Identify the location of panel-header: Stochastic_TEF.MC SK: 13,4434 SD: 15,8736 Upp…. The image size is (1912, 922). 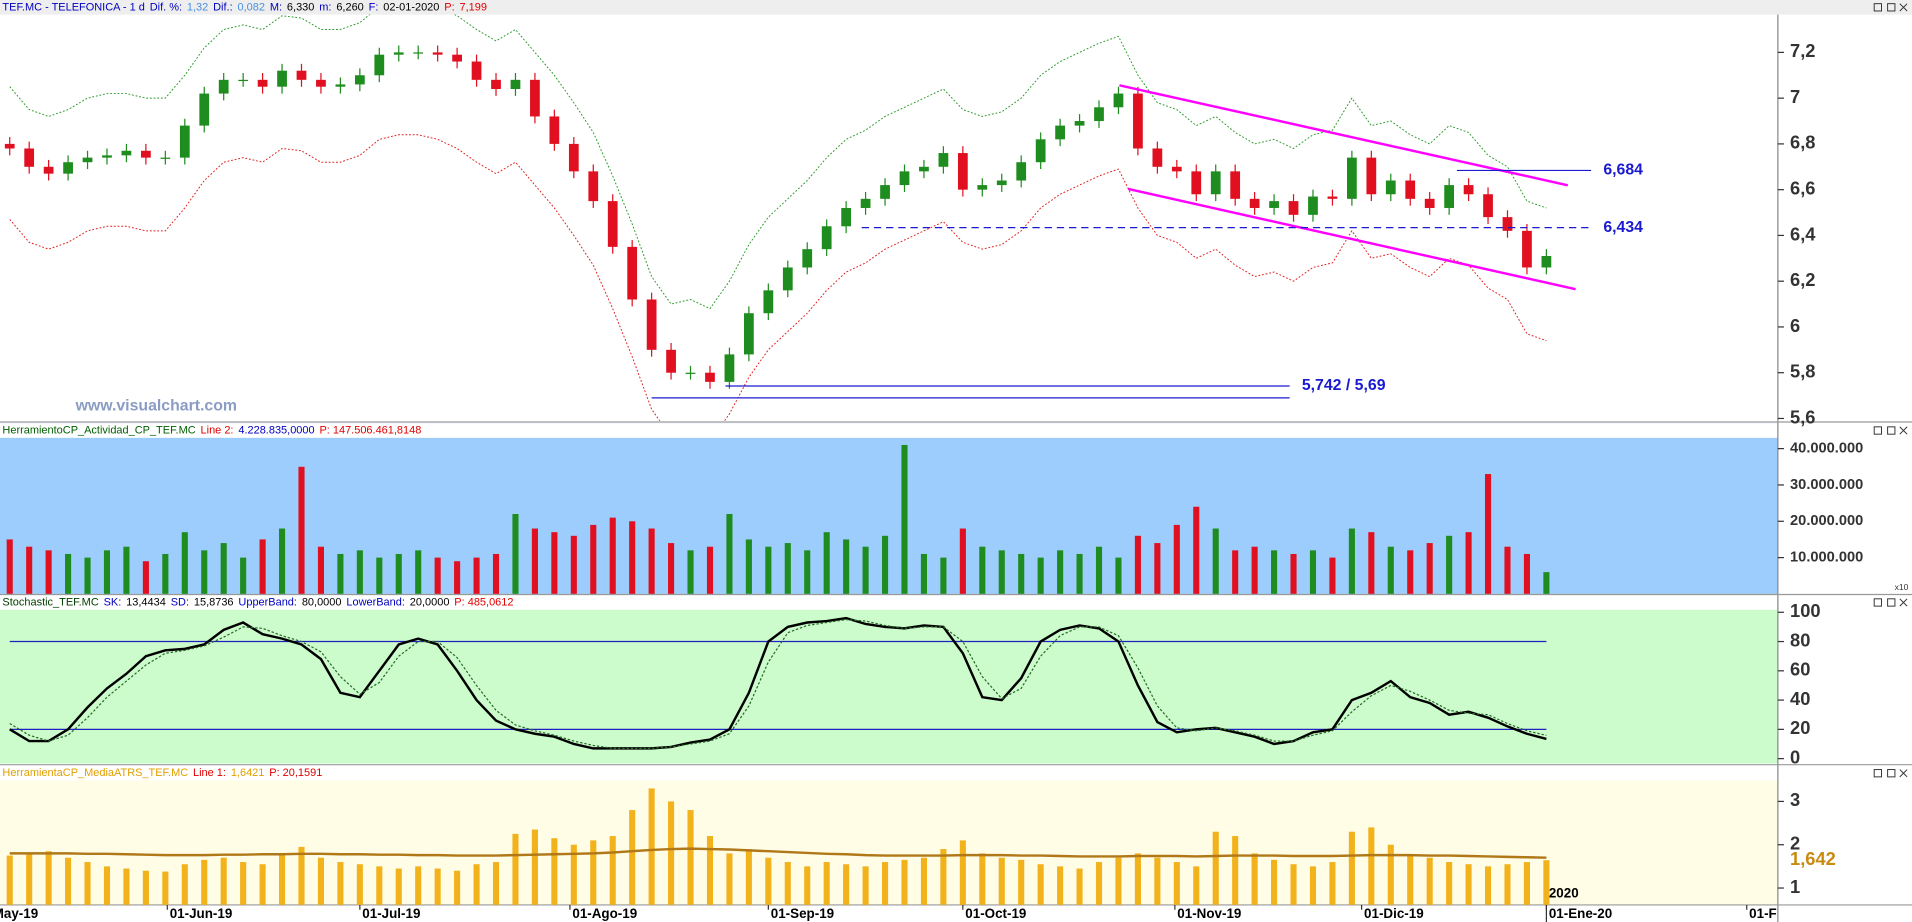
(257, 602).